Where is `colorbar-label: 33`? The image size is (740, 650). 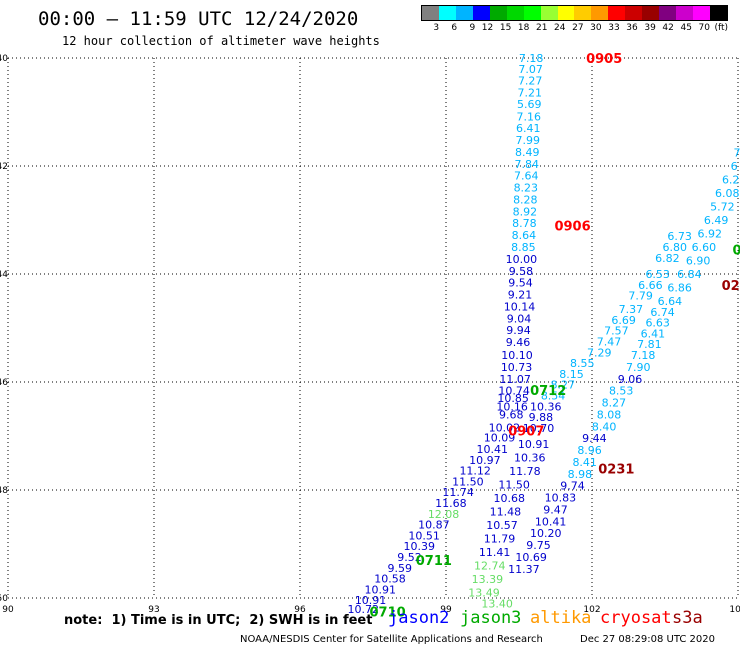
colorbar-label: 33 is located at coordinates (614, 28).